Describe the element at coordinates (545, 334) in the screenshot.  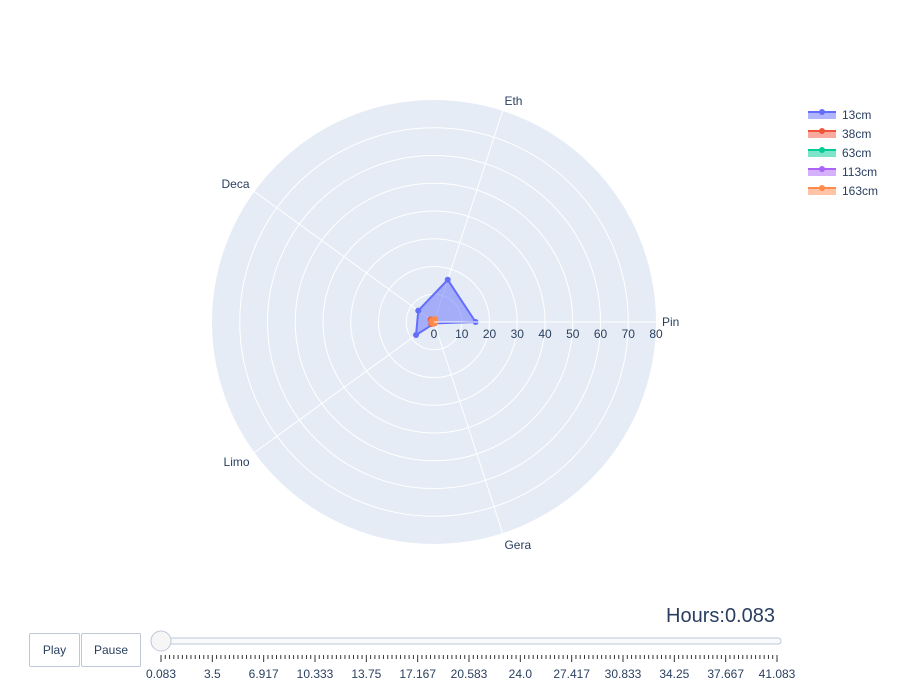
I see `radial-tick-label: 40` at that location.